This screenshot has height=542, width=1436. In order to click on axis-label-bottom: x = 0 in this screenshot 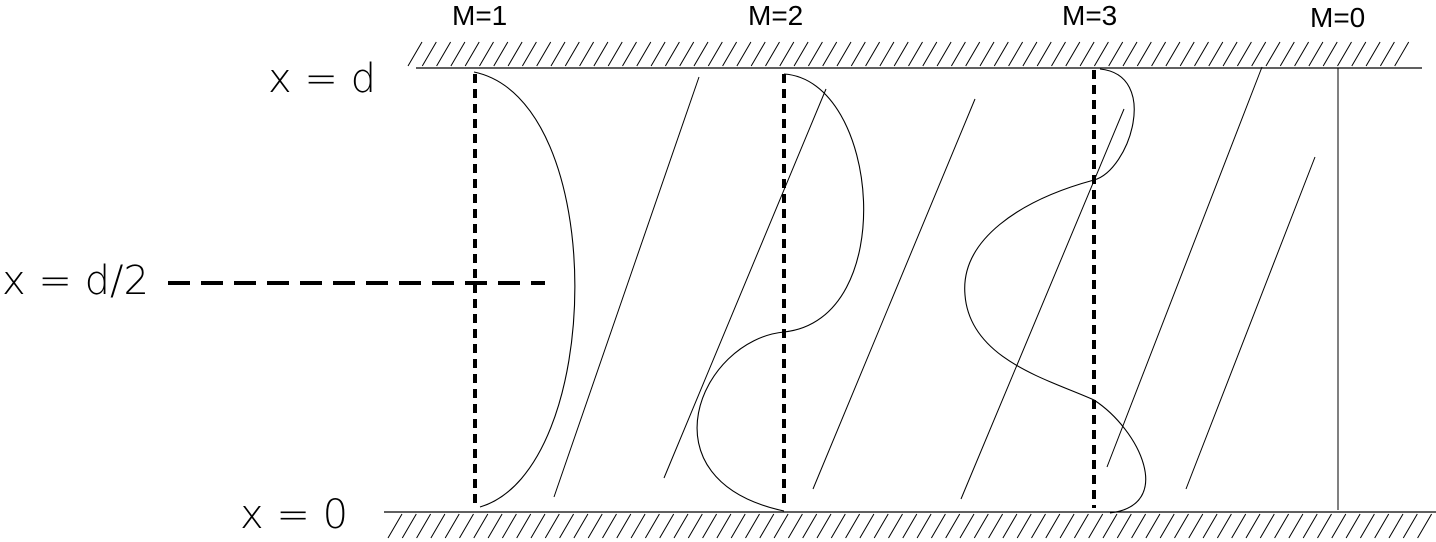, I will do `click(294, 515)`.